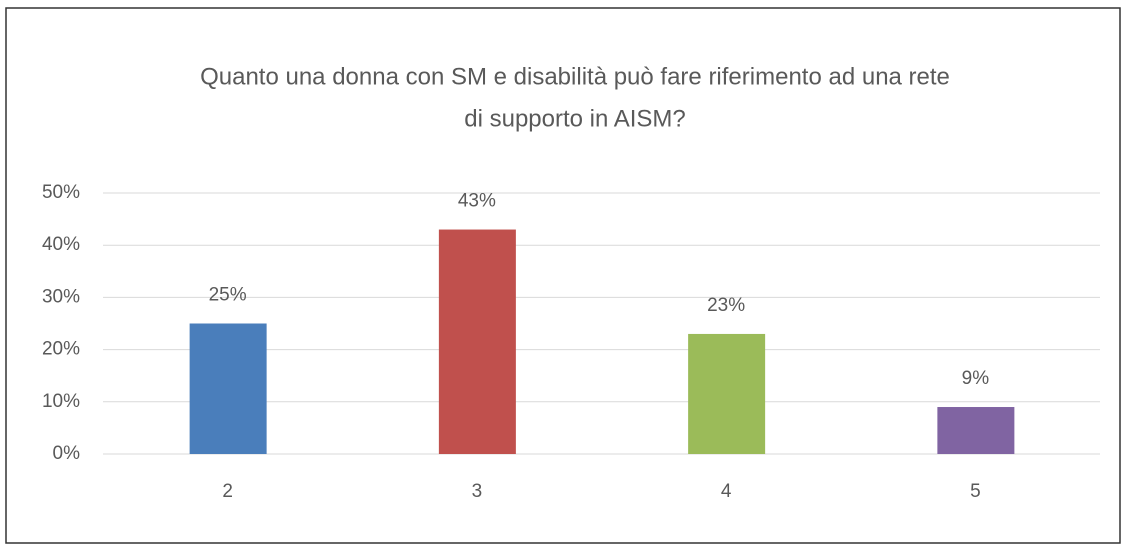 The width and height of the screenshot is (1127, 550). What do you see at coordinates (975, 491) in the screenshot?
I see `x-tick-label: 5` at bounding box center [975, 491].